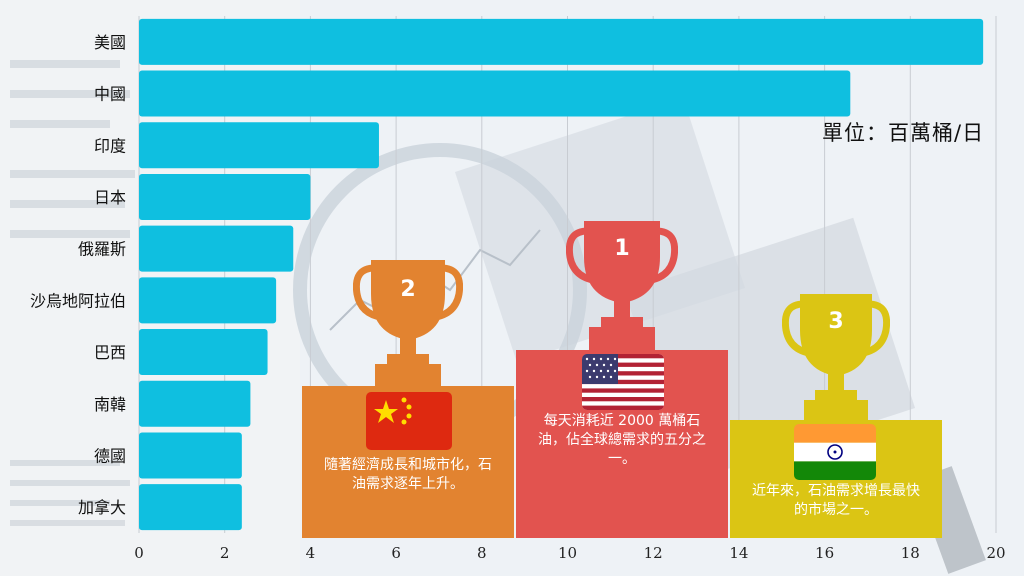  Describe the element at coordinates (102, 507) in the screenshot. I see `category-label: 加拿大` at that location.